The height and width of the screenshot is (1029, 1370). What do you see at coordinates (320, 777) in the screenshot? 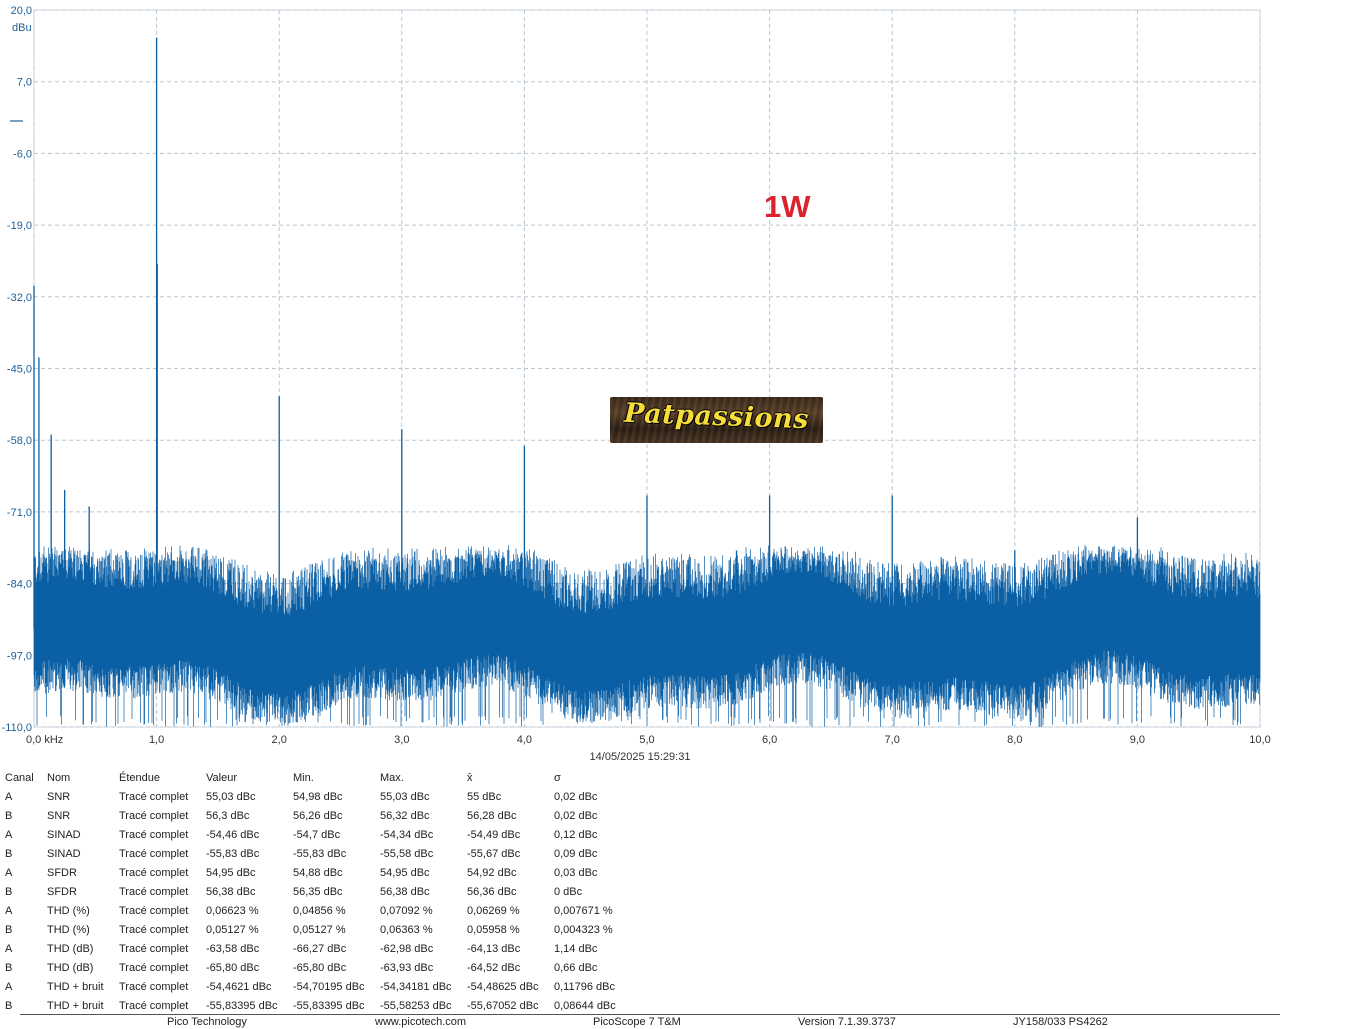
I see `measurements-header-row: Canal Nom Étendue Valeur Min. Max. x̄ σ` at bounding box center [320, 777].